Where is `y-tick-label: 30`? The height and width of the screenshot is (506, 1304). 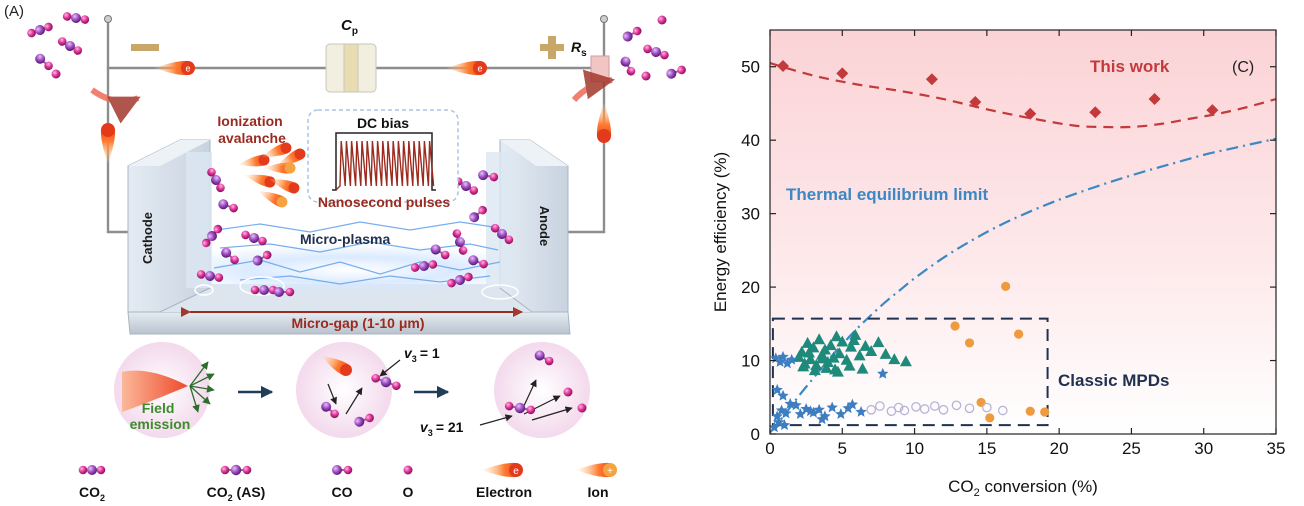 y-tick-label: 30 is located at coordinates (750, 214).